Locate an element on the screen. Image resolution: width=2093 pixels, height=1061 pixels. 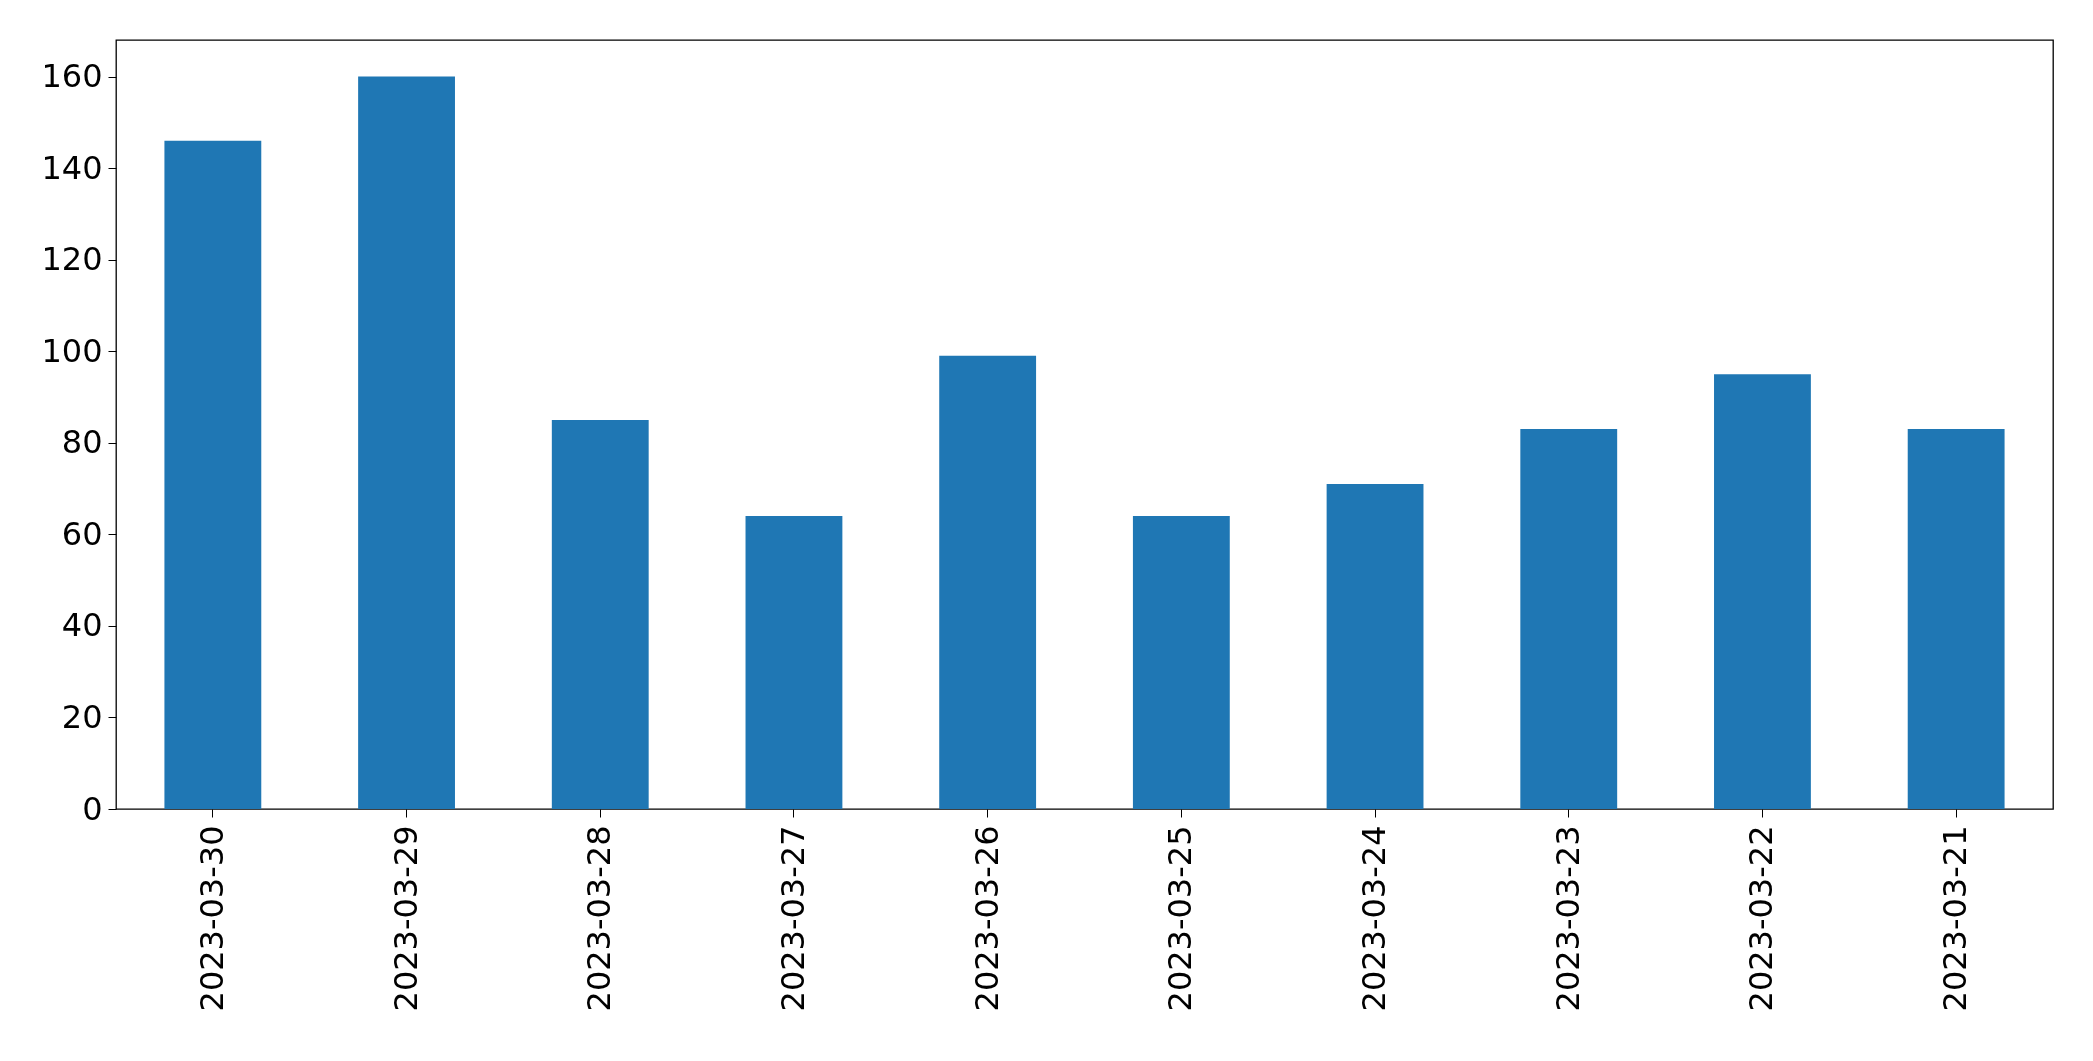
y-tick-label: 120 is located at coordinates (72, 259).